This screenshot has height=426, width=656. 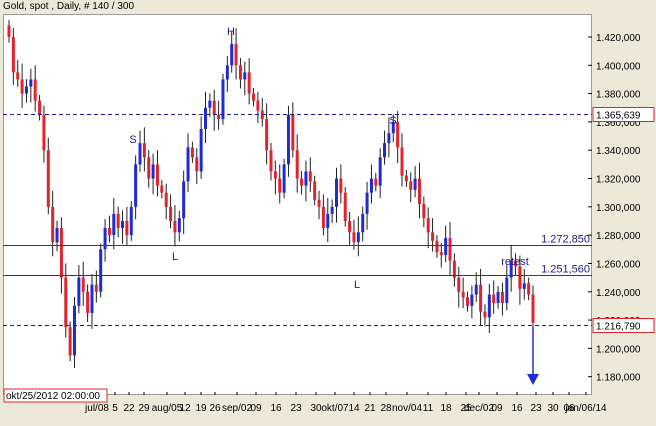 I want to click on x-tick-label: 21, so click(x=370, y=408).